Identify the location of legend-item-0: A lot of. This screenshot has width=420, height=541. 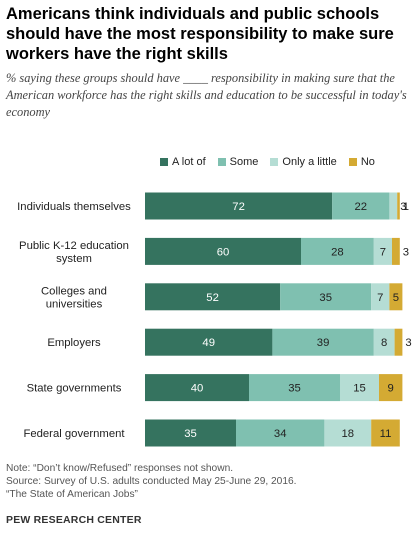
(183, 162).